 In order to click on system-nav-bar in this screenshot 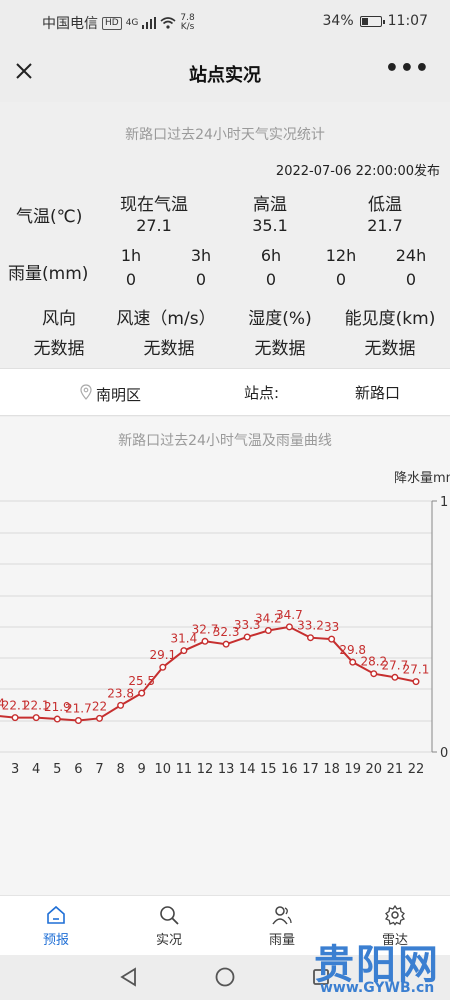, I will do `click(225, 977)`.